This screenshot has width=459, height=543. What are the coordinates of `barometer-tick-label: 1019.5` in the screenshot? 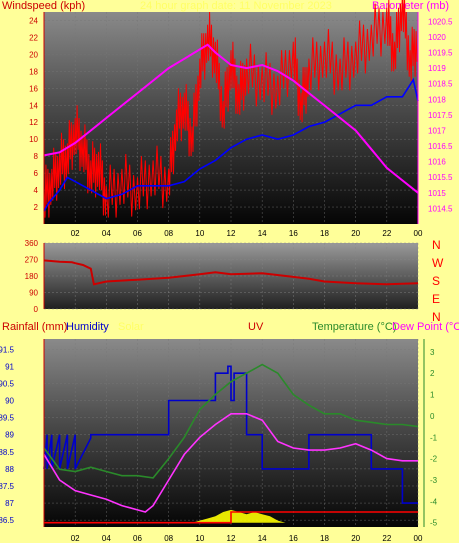 It's located at (440, 53).